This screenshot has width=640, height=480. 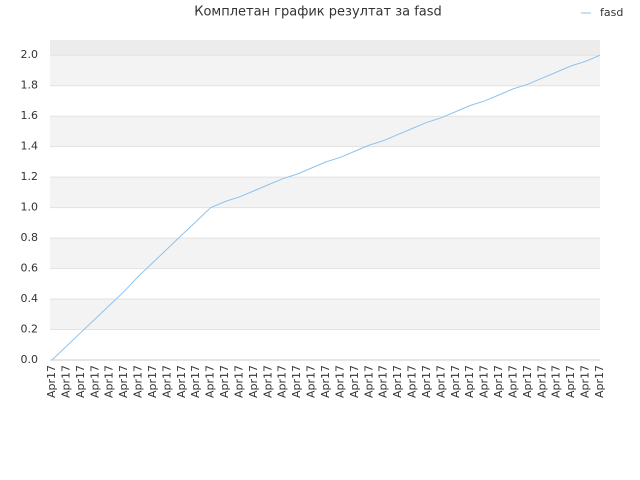 What do you see at coordinates (30, 146) in the screenshot?
I see `y-tick-label: 1.4` at bounding box center [30, 146].